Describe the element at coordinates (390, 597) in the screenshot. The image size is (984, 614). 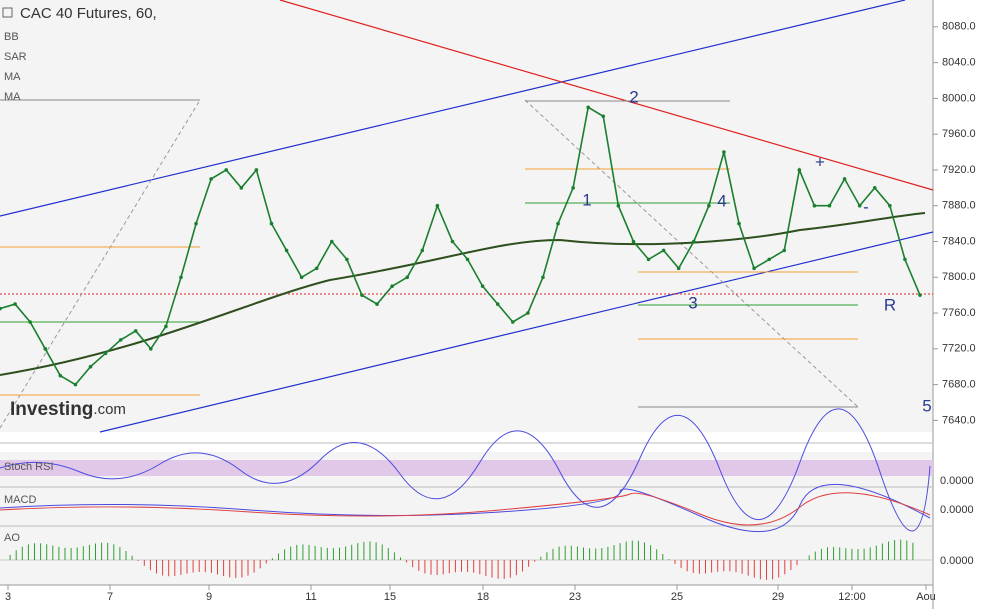
I see `x-tick-label: 15` at that location.